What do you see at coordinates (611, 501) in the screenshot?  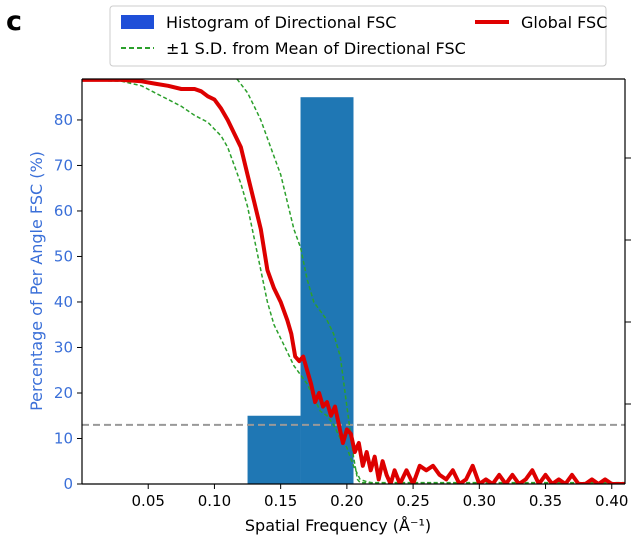 I see `x-tick-label: 0.40` at bounding box center [611, 501].